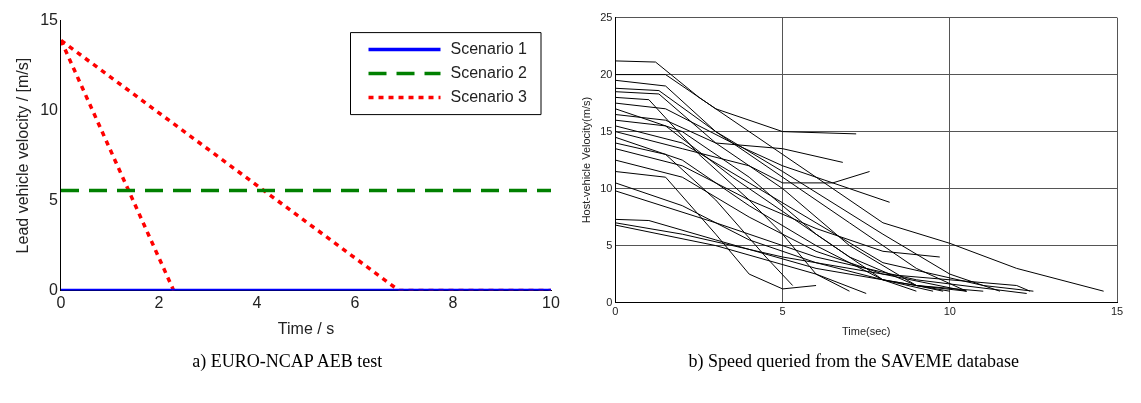 The width and height of the screenshot is (1141, 403). What do you see at coordinates (53, 290) in the screenshot?
I see `y-tick-label: 0` at bounding box center [53, 290].